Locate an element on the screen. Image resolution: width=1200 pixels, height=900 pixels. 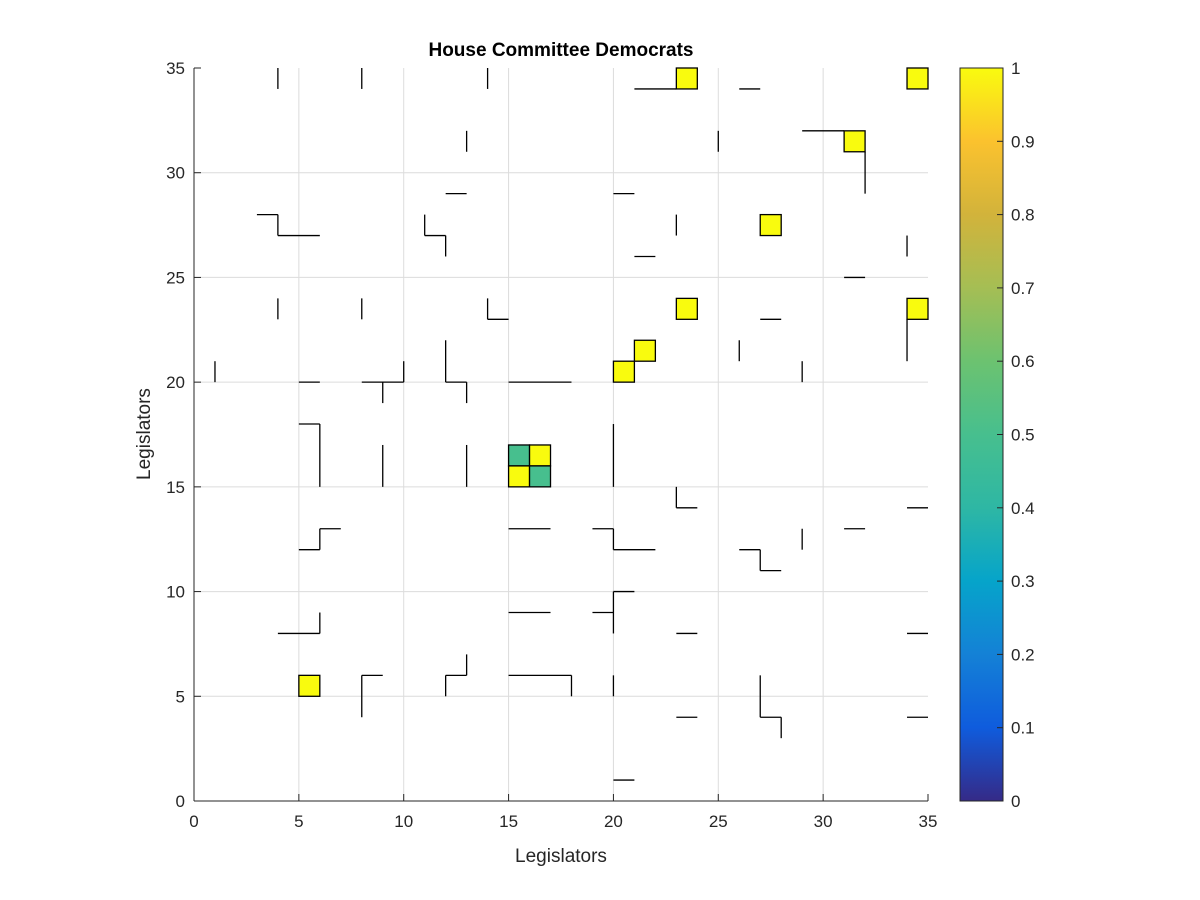
x-tick-label: 15 is located at coordinates (508, 821).